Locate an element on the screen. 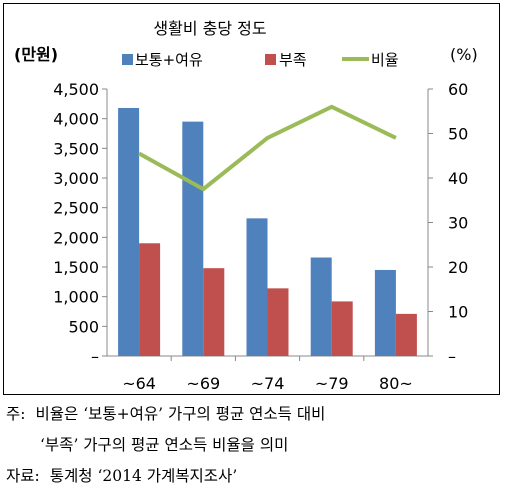 The image size is (505, 504). right-tick-label: 30 is located at coordinates (458, 223).